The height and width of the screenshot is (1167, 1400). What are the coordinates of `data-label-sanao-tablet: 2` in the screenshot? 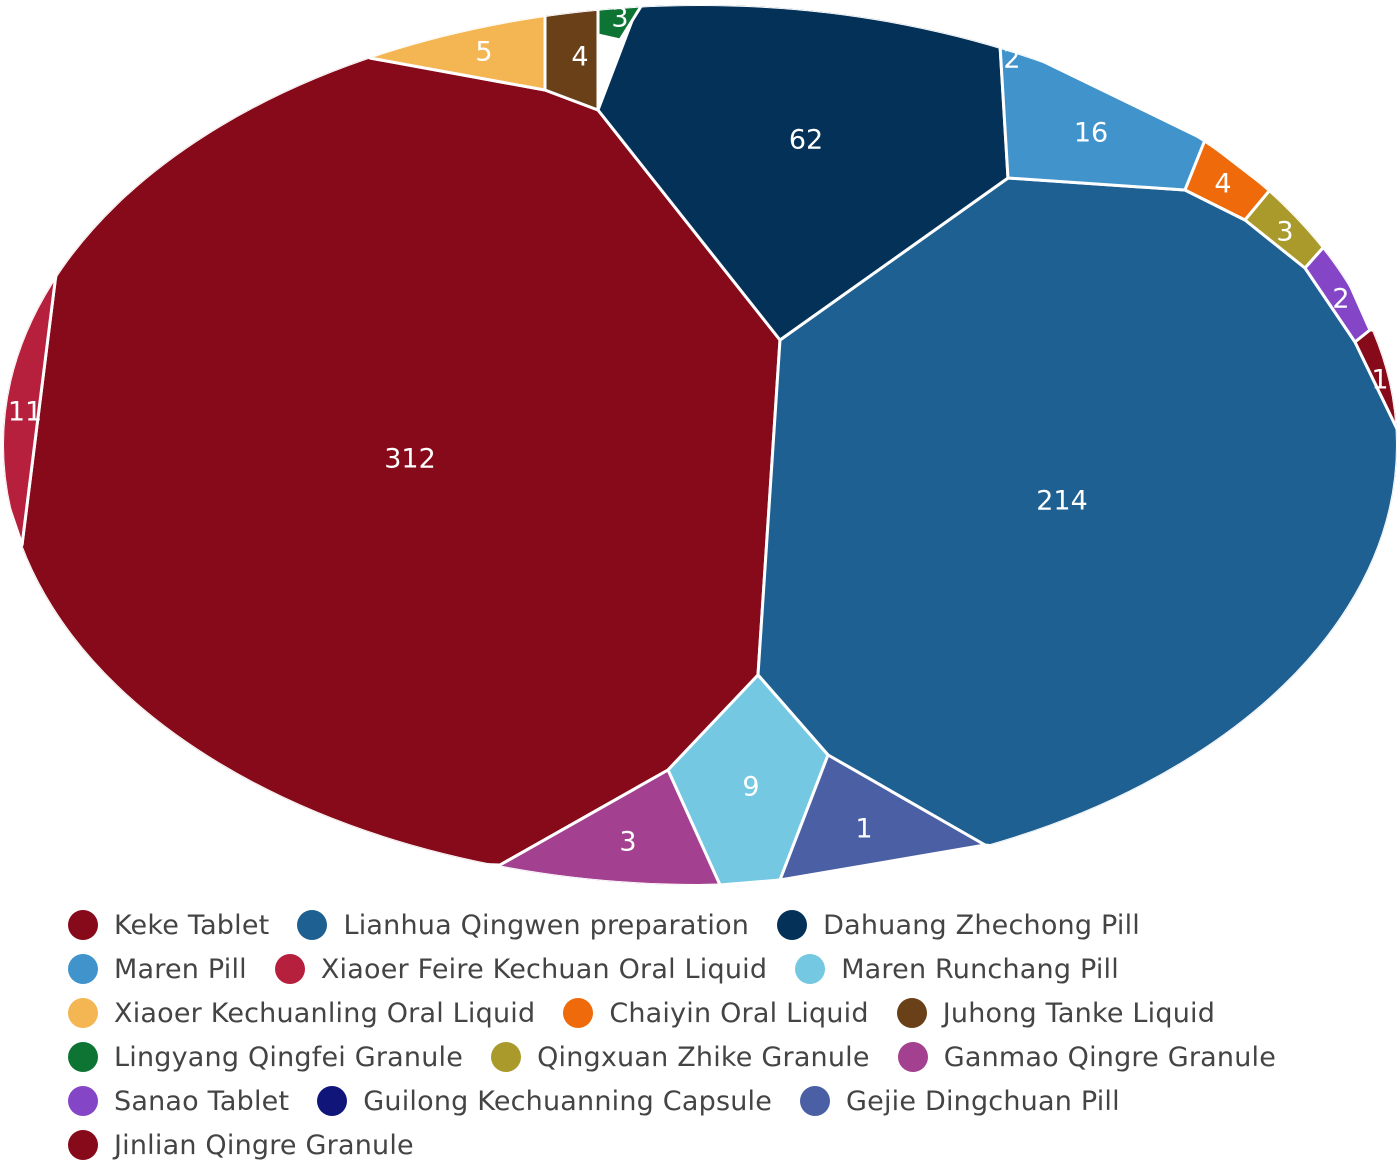 It's located at (1340, 299).